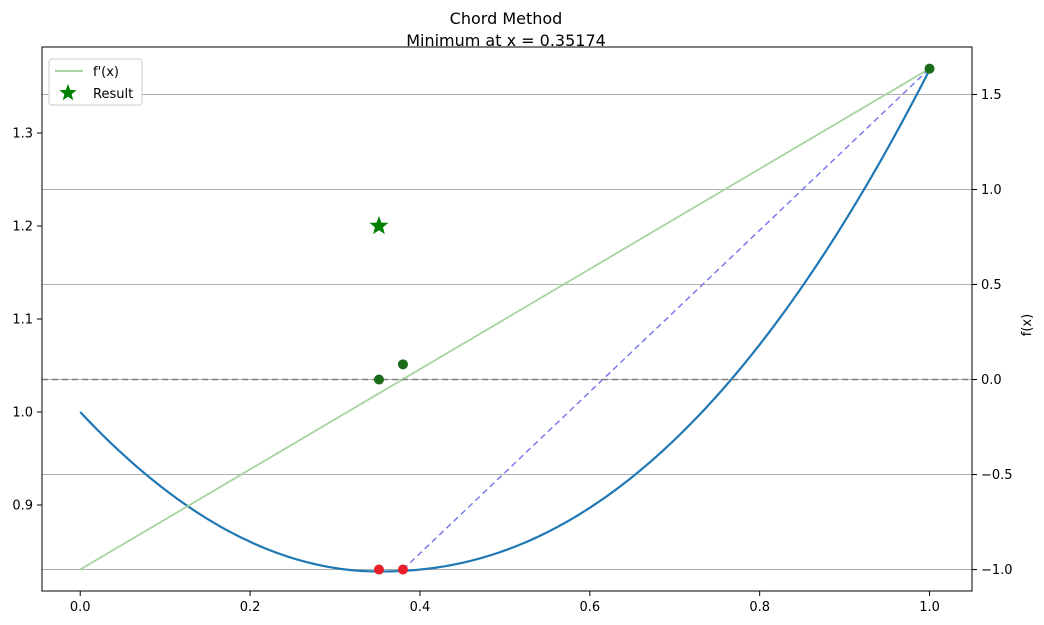  I want to click on x-axis-ticks: 0.0 0.2 0.4 0.6 0.8 1.0, so click(505, 603).